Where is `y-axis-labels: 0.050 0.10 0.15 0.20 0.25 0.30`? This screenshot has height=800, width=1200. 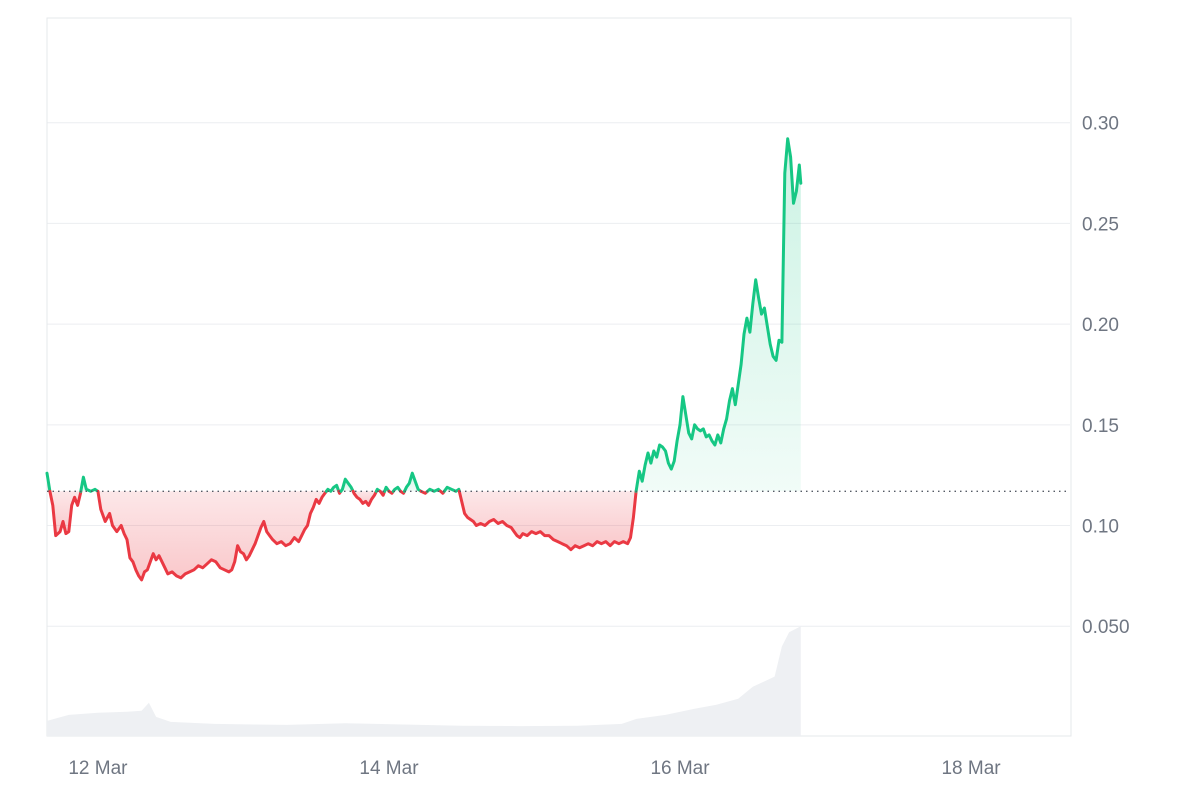 y-axis-labels: 0.050 0.10 0.15 0.20 0.25 0.30 is located at coordinates (1106, 376).